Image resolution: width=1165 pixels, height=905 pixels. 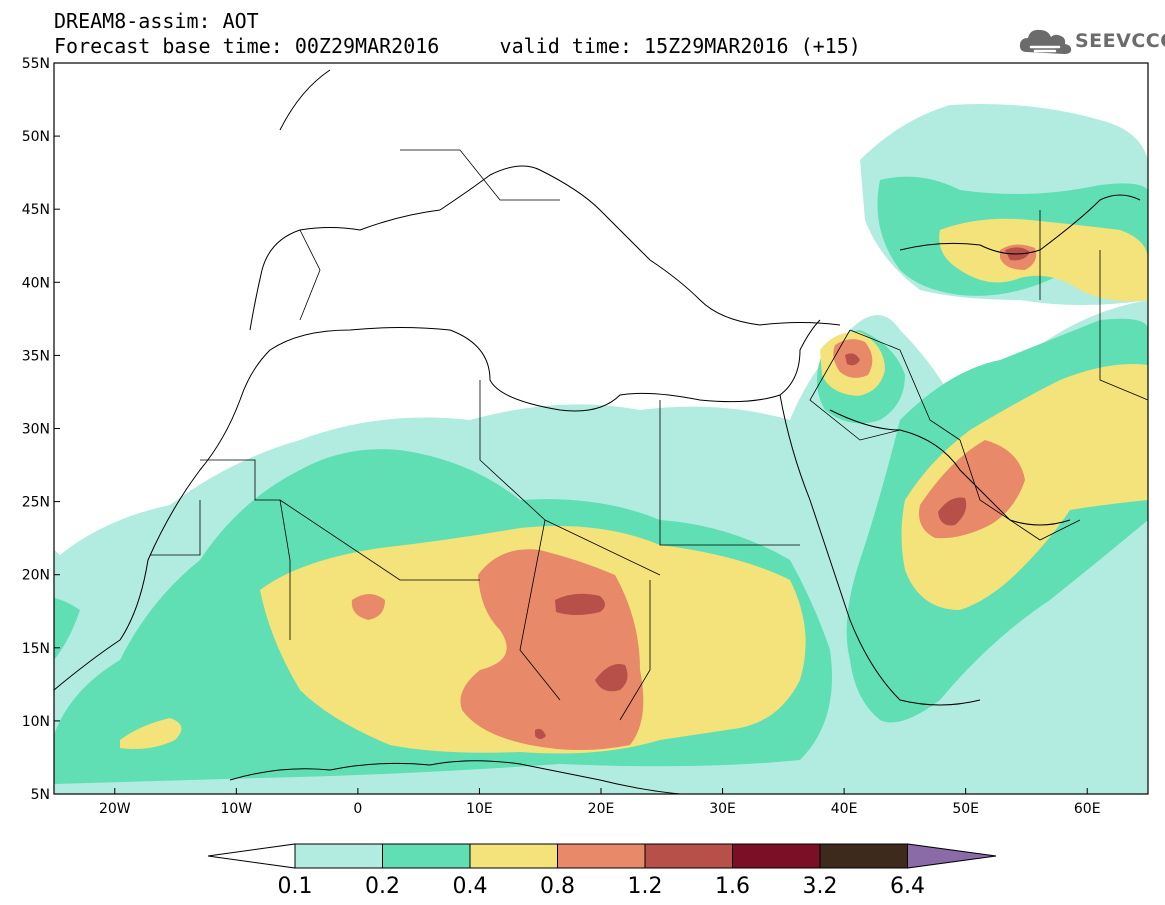 What do you see at coordinates (36, 64) in the screenshot?
I see `lat-tick-label: 55N` at bounding box center [36, 64].